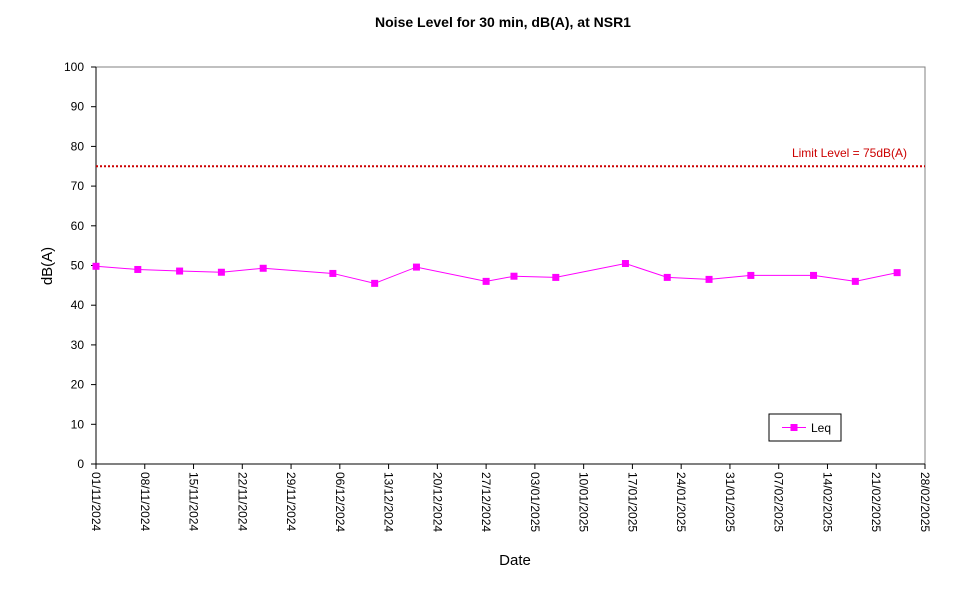 This screenshot has width=967, height=590. What do you see at coordinates (794, 427) in the screenshot?
I see `legend-marker` at bounding box center [794, 427].